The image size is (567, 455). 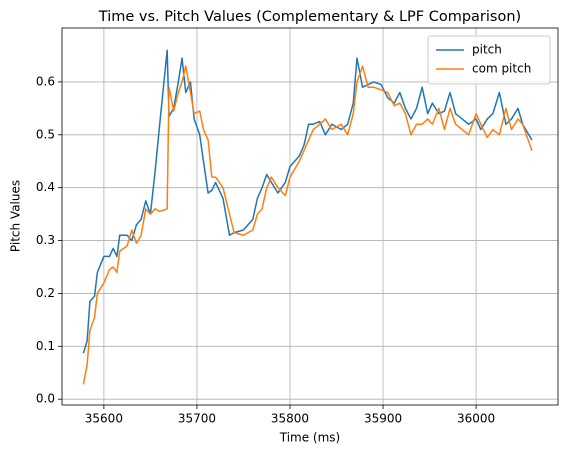 I want to click on y-tick-label: 0.1, so click(x=45, y=346).